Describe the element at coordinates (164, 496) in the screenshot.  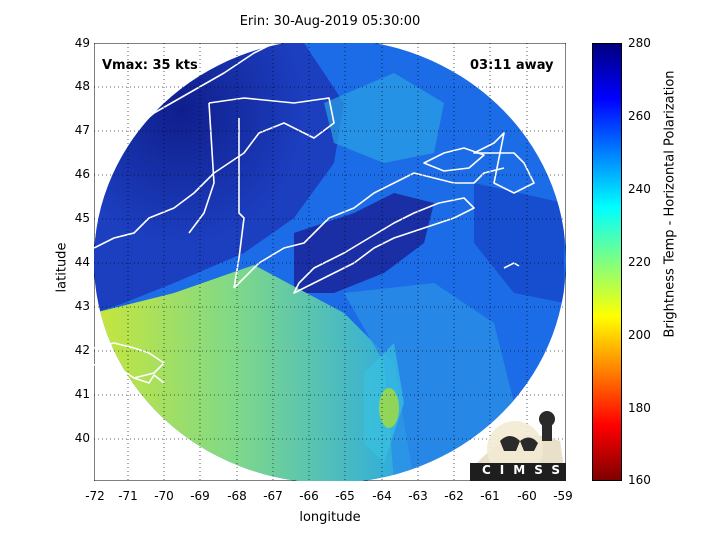
I see `x-tick: -70` at that location.